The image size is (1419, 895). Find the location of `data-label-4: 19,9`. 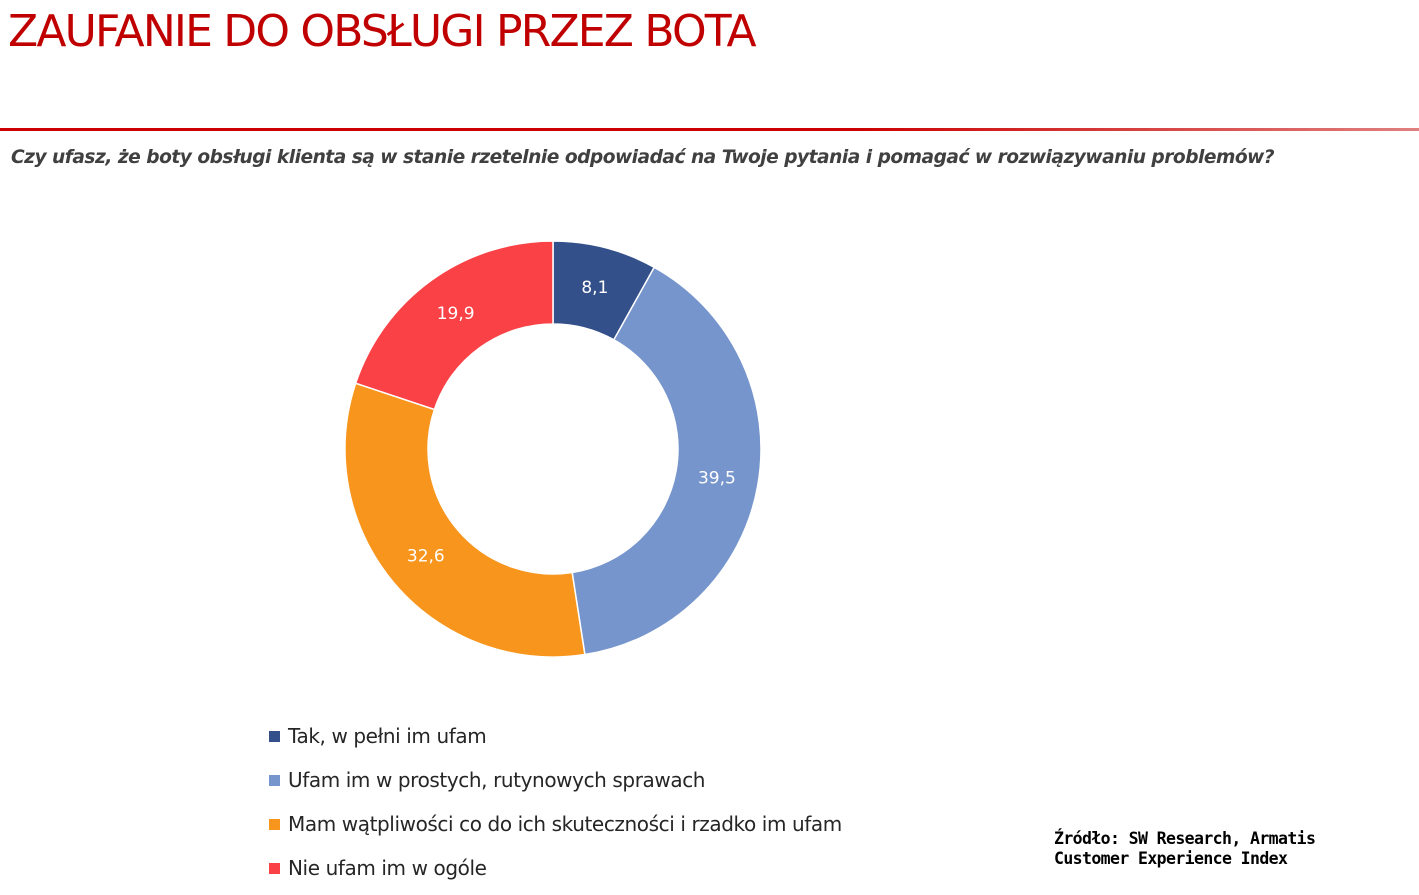

data-label-4: 19,9 is located at coordinates (456, 314).